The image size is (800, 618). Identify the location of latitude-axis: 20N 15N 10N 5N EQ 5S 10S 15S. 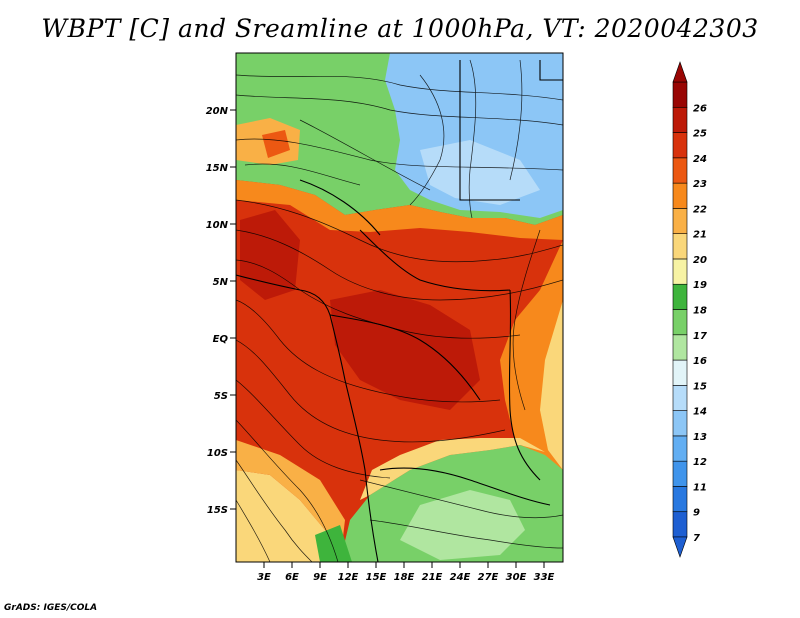
(221, 311).